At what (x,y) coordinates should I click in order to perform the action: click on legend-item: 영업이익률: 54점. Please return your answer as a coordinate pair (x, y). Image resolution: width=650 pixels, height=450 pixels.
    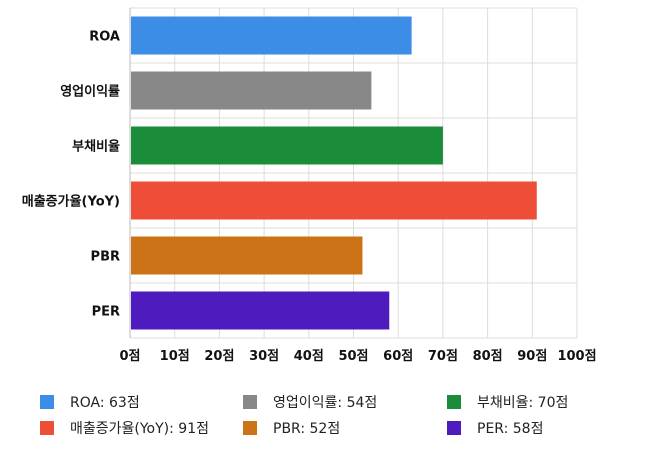
    Looking at the image, I should click on (310, 402).